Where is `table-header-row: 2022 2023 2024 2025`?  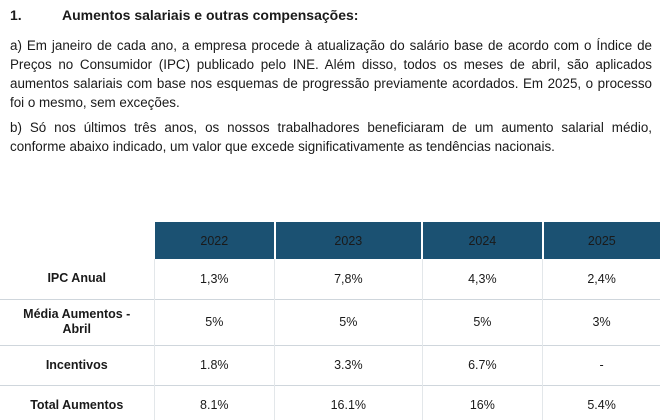
table-header-row: 2022 2023 2024 2025 is located at coordinates (330, 240).